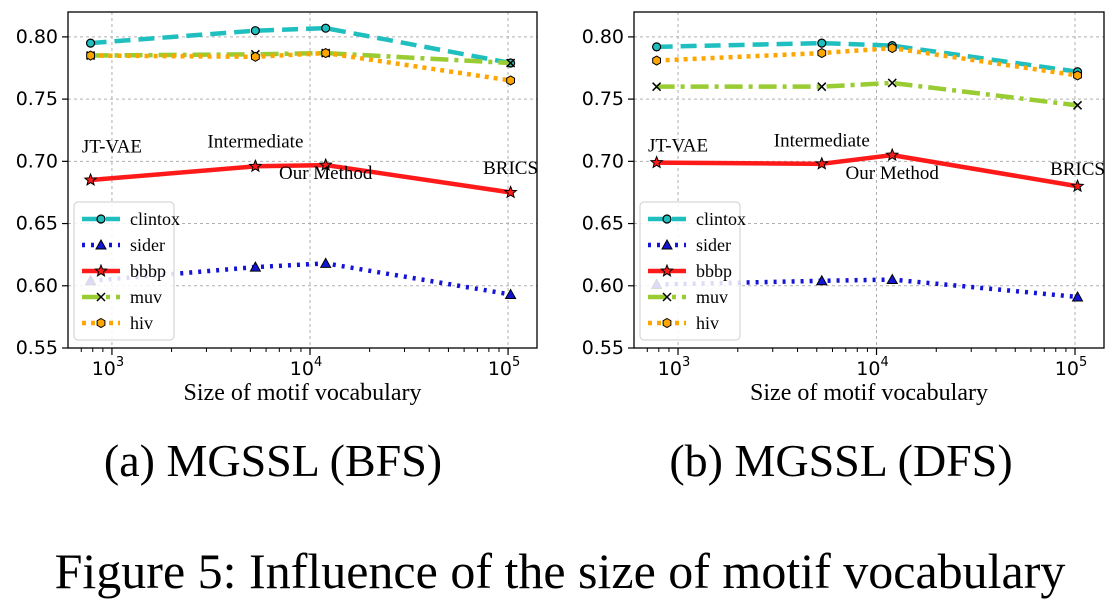  I want to click on series-line-muv, so click(867, 94).